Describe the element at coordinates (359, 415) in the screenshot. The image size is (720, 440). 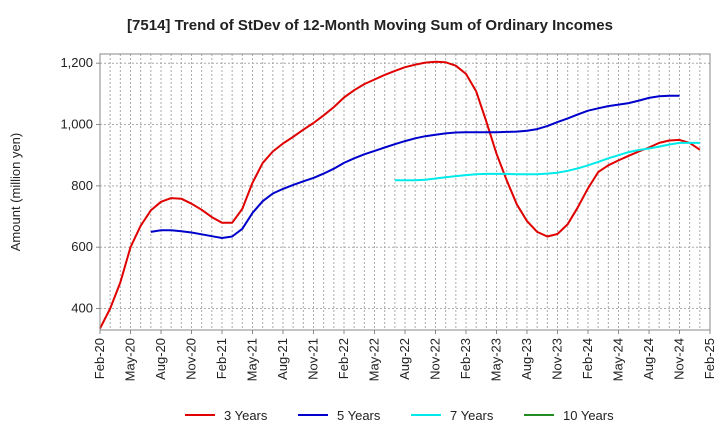
I see `legend-label: 5 Years` at that location.